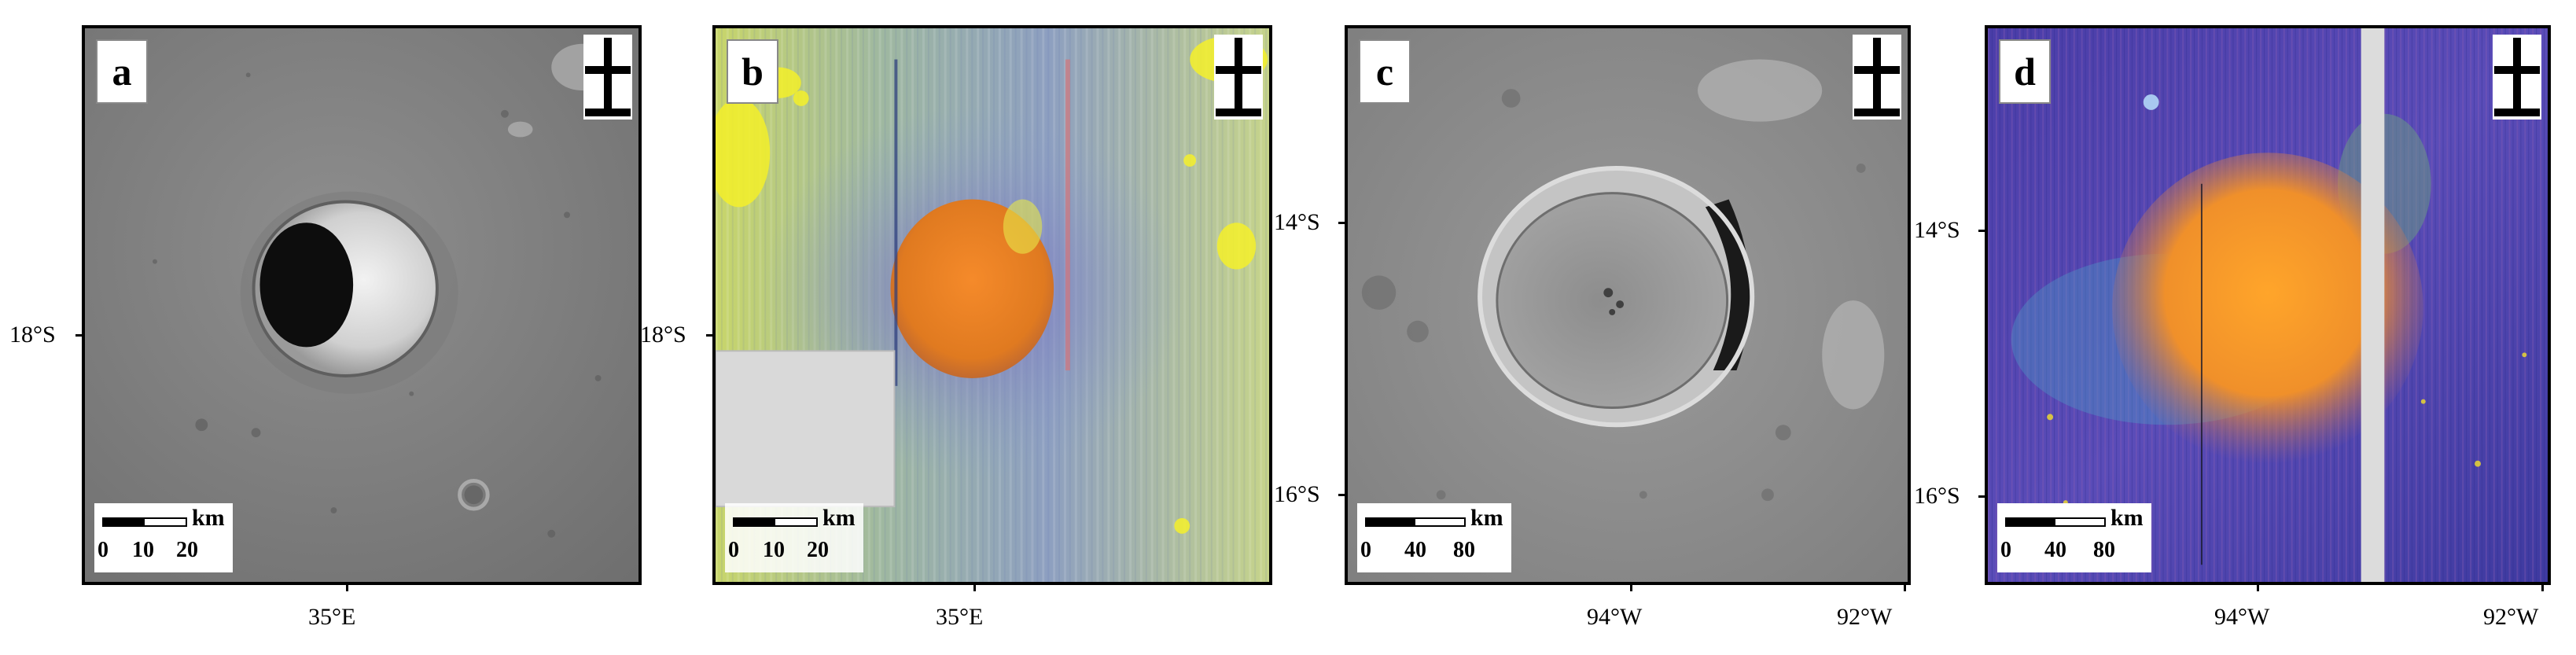 The width and height of the screenshot is (2576, 655). What do you see at coordinates (1297, 494) in the screenshot?
I see `panel-c-ylabel-2: 16°S` at bounding box center [1297, 494].